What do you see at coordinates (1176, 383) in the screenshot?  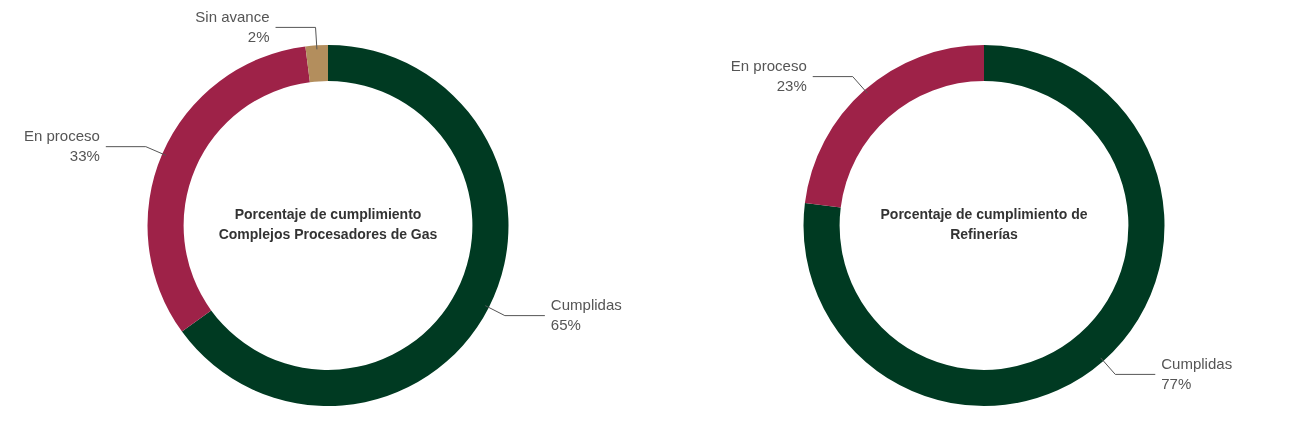 I see `data-label: 77%` at bounding box center [1176, 383].